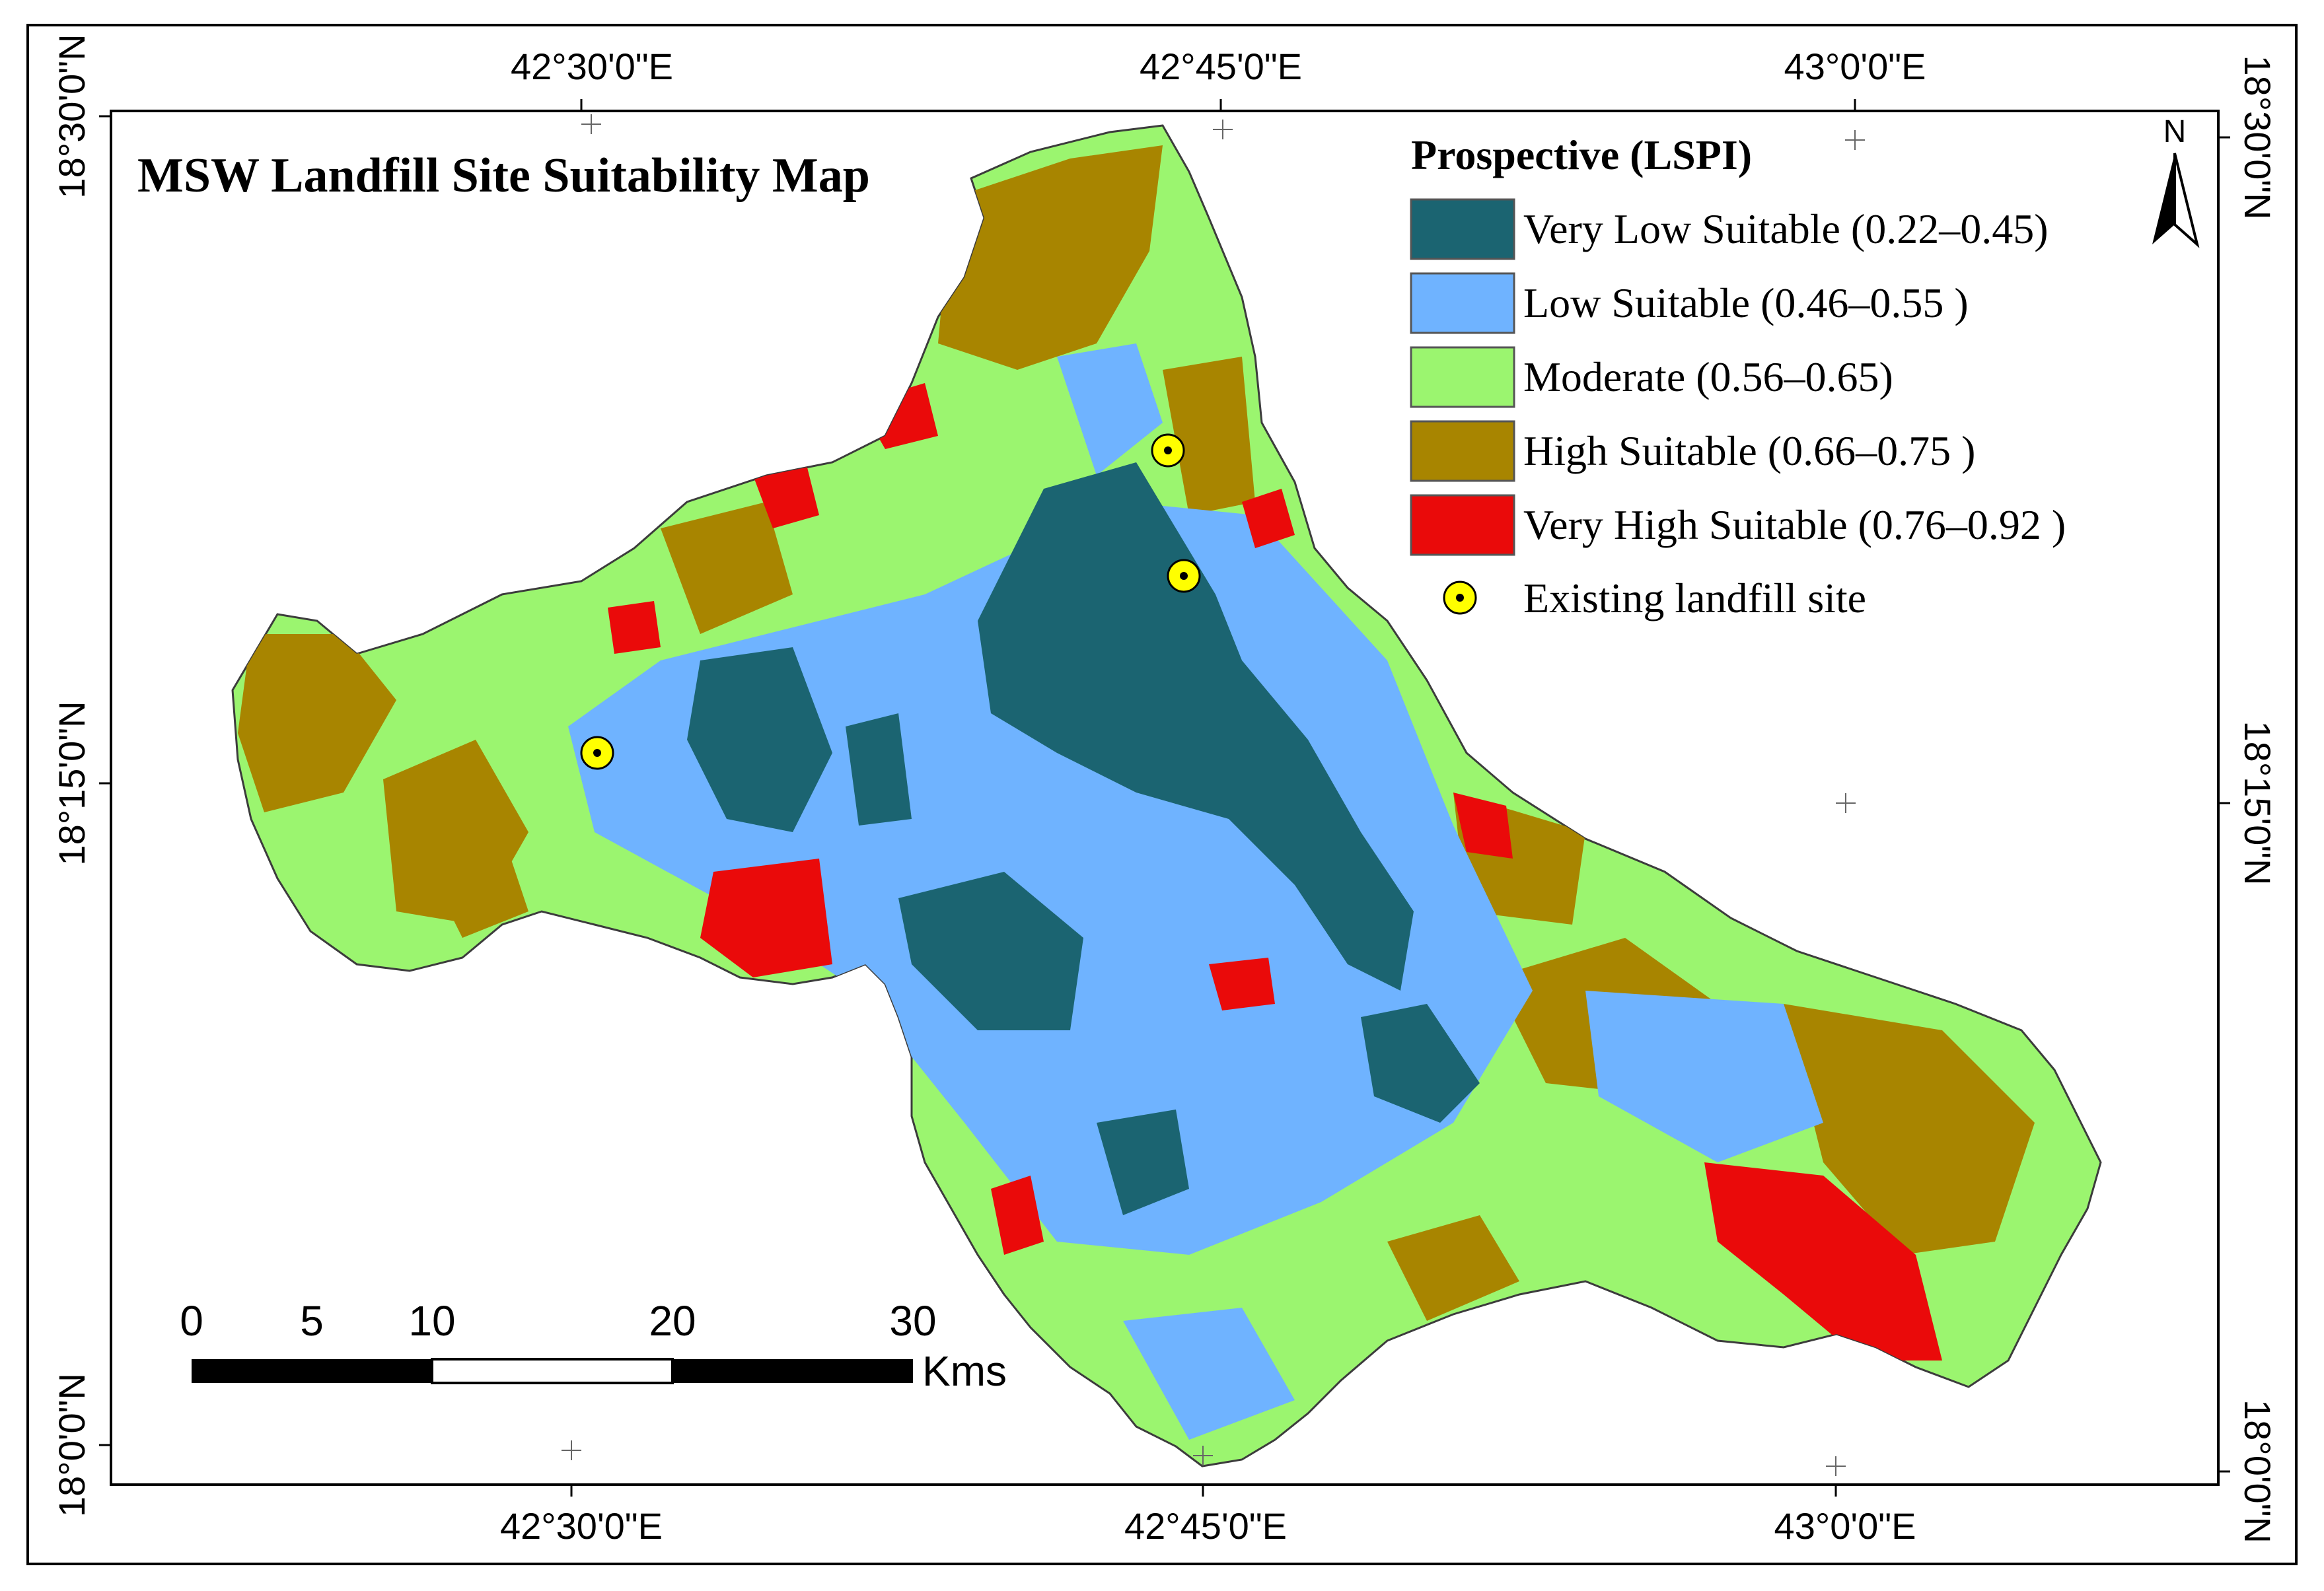  Describe the element at coordinates (1581, 155) in the screenshot. I see `legend-title: Prospective (LSPI)` at that location.